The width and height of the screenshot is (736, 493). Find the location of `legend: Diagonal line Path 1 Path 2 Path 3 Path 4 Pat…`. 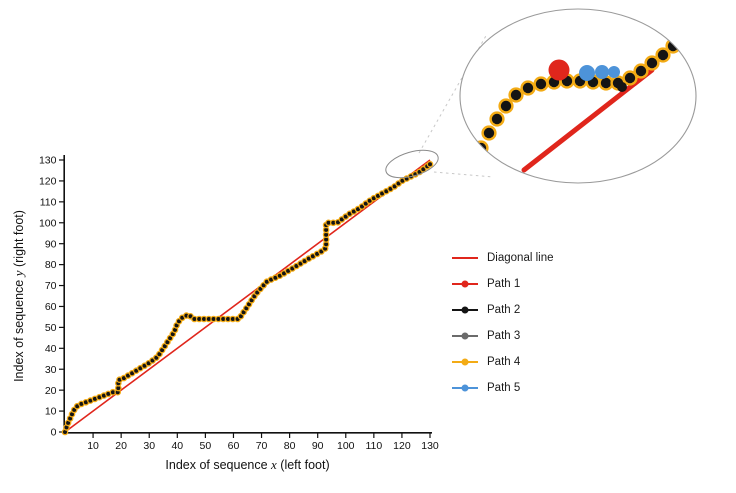

legend: Diagonal line Path 1 Path 2 Path 3 Path 4 Pat… is located at coordinates (503, 323).